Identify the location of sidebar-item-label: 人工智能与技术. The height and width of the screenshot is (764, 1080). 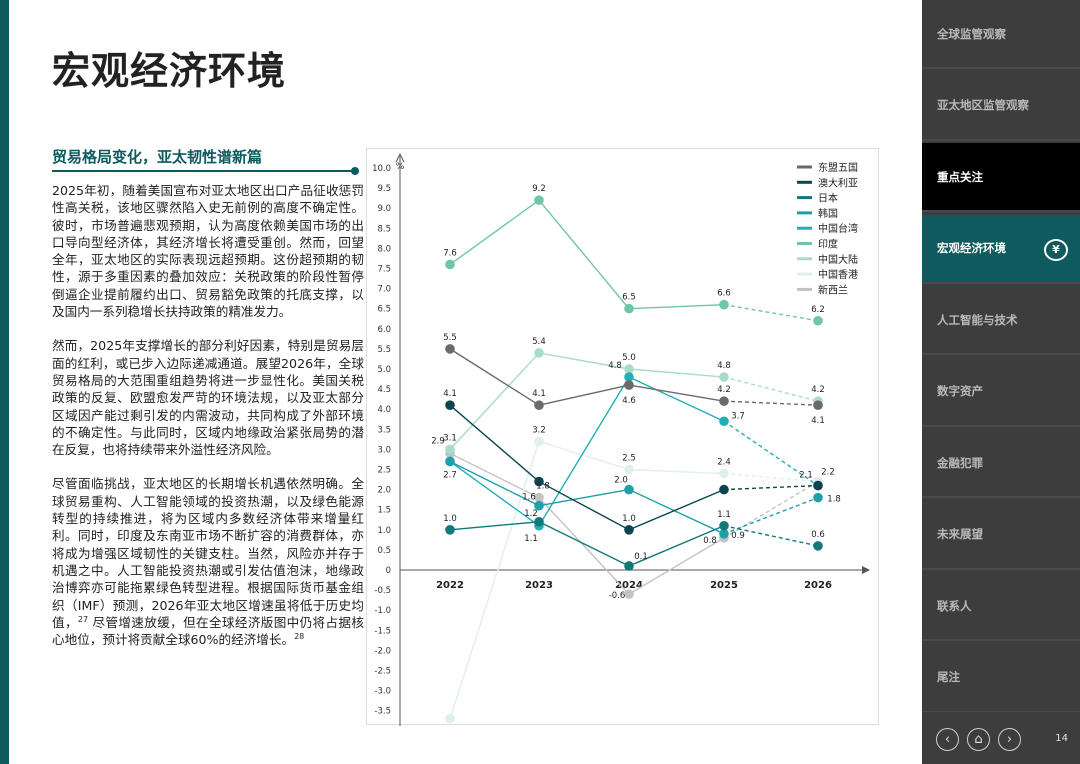
(977, 319).